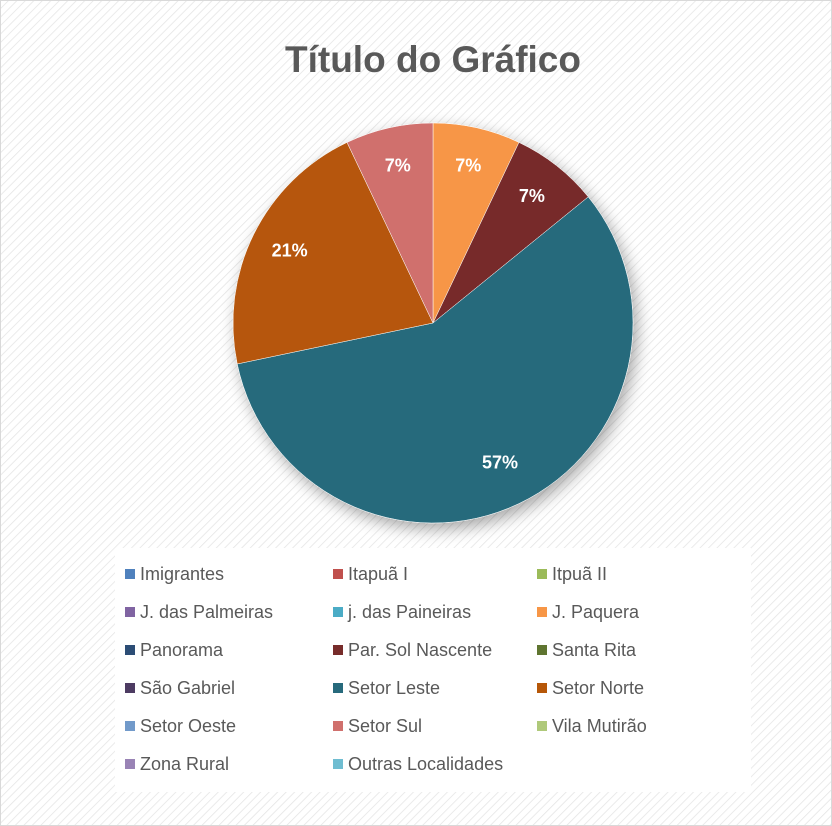 The image size is (832, 826). What do you see at coordinates (425, 764) in the screenshot?
I see `legend-label: Outras Localidades` at bounding box center [425, 764].